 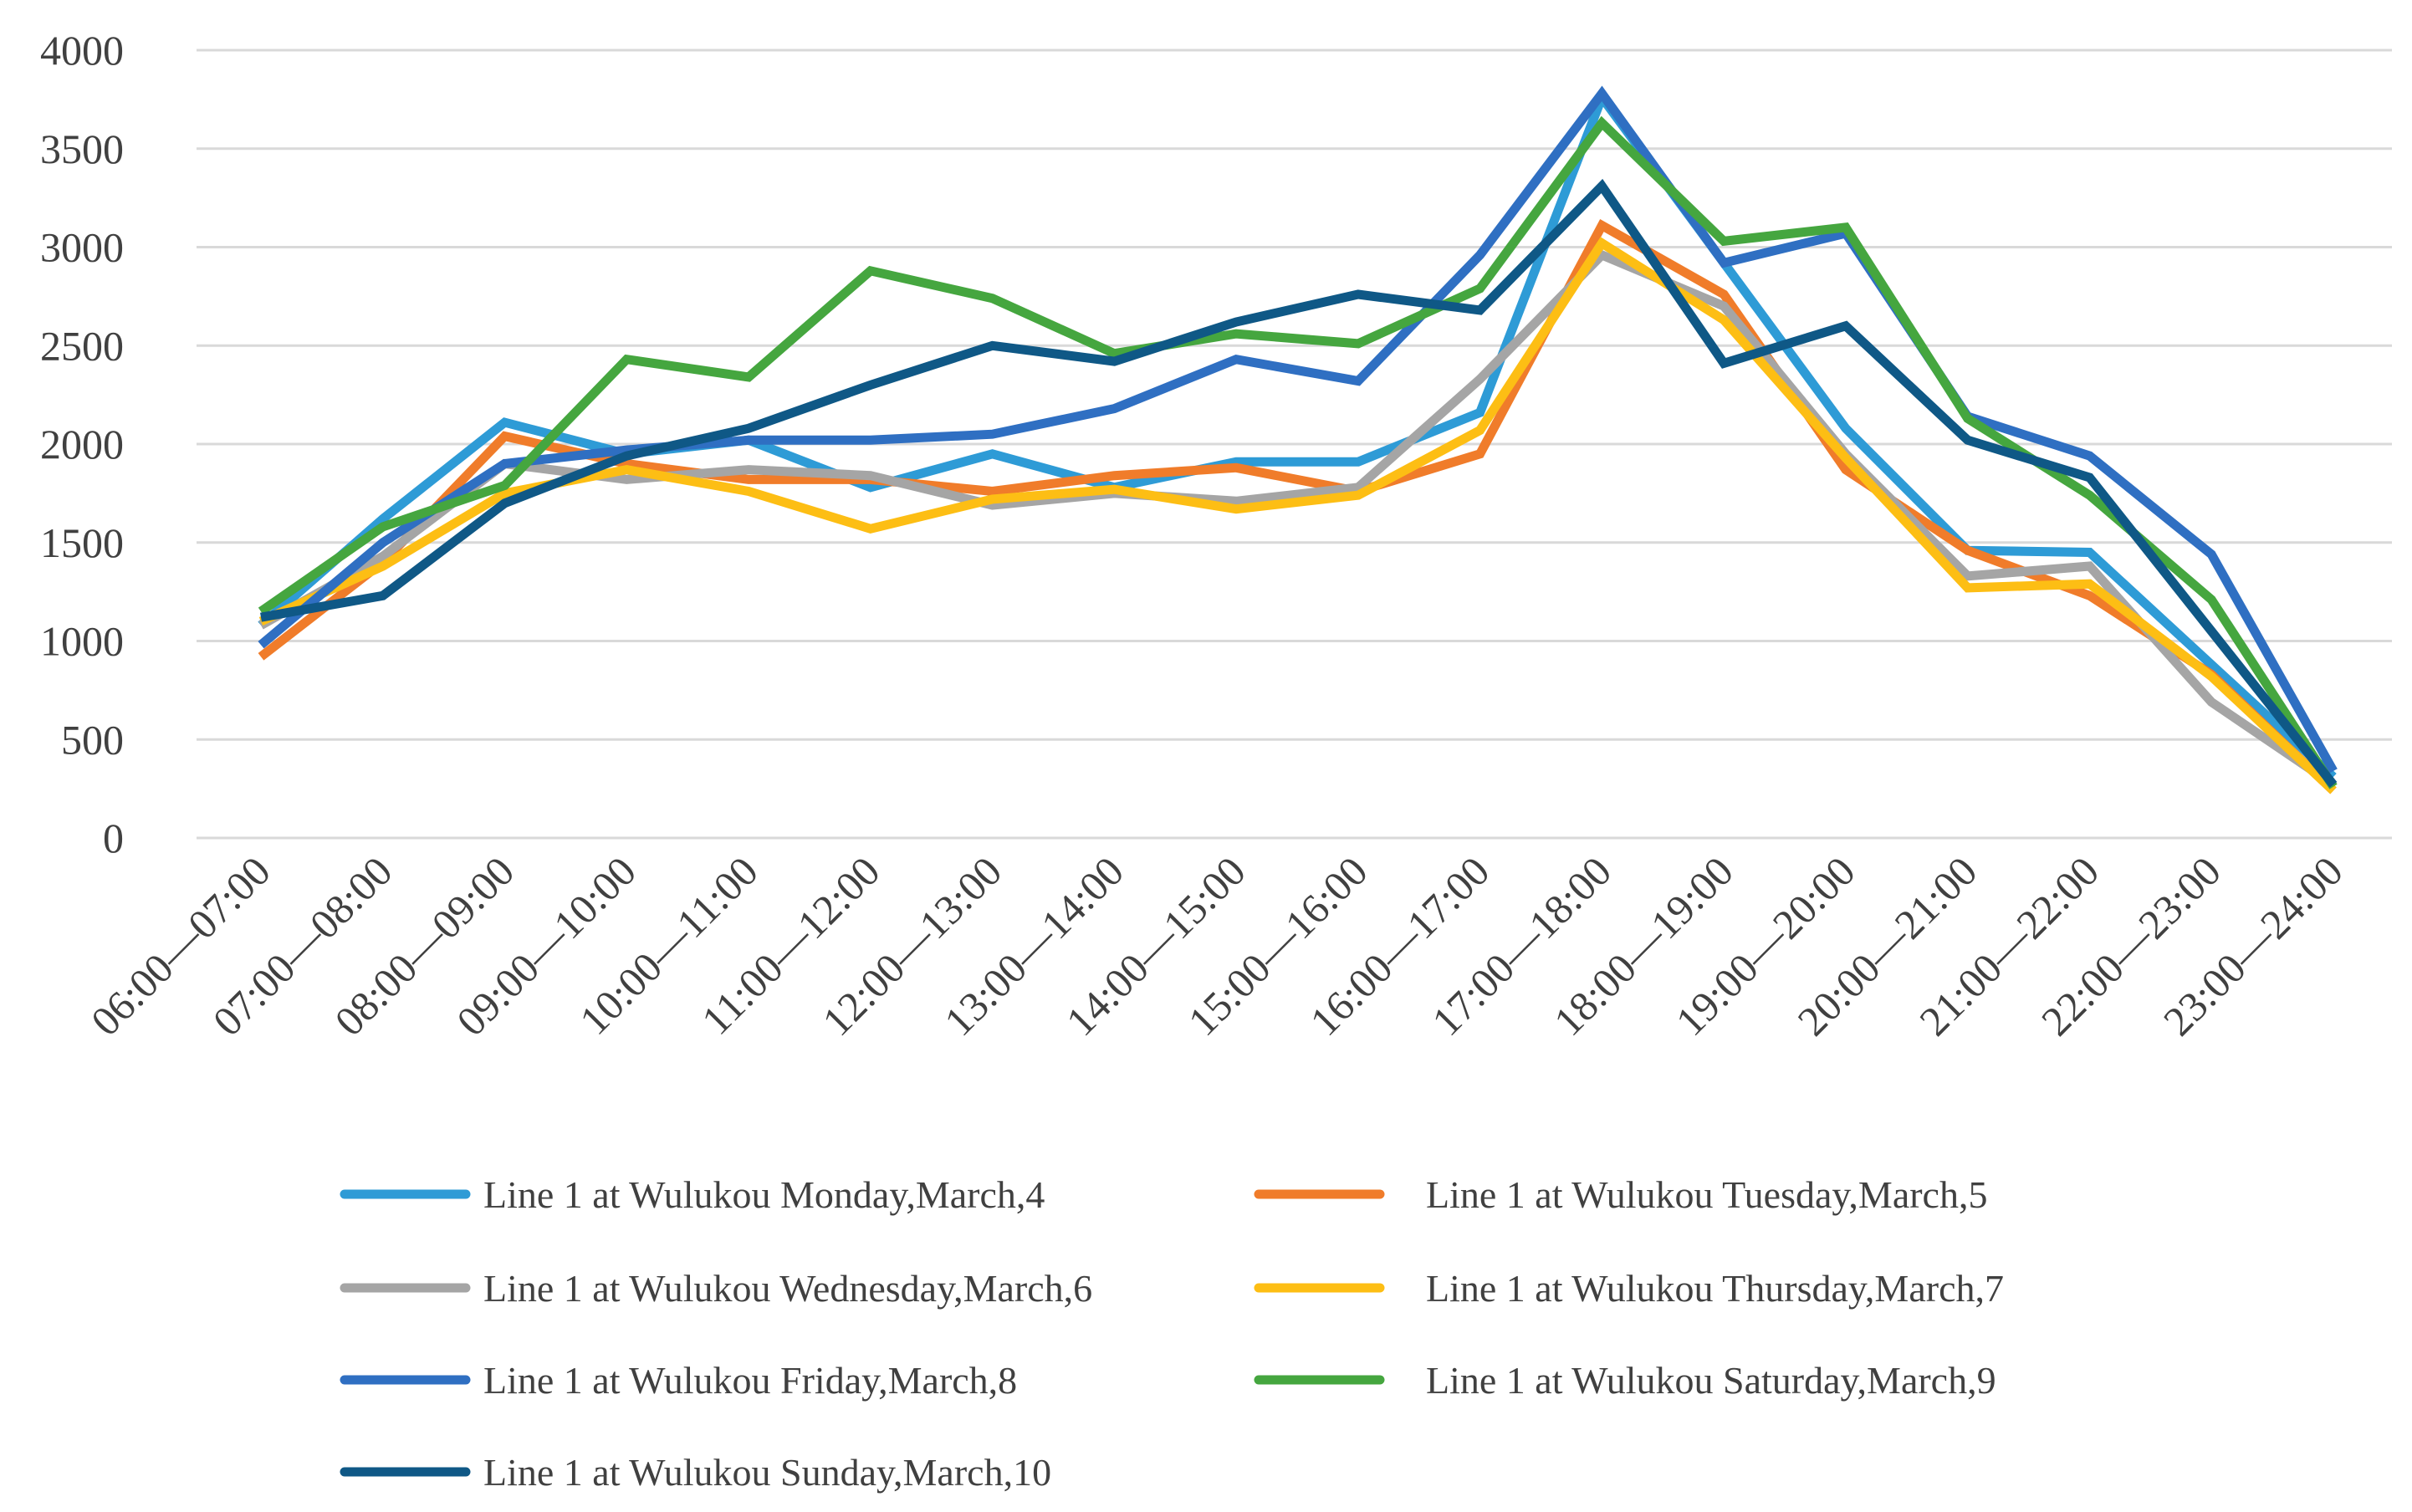 What do you see at coordinates (92, 739) in the screenshot?
I see `y-tick-label: 500` at bounding box center [92, 739].